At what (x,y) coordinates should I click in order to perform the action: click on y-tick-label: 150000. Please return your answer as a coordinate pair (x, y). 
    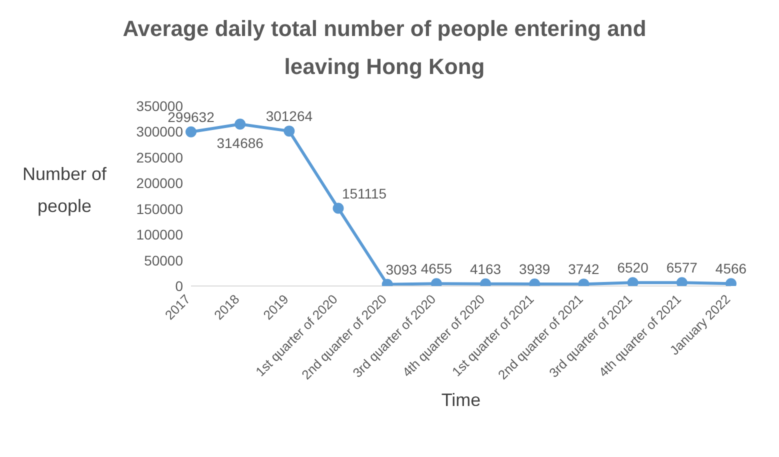
    Looking at the image, I should click on (160, 208).